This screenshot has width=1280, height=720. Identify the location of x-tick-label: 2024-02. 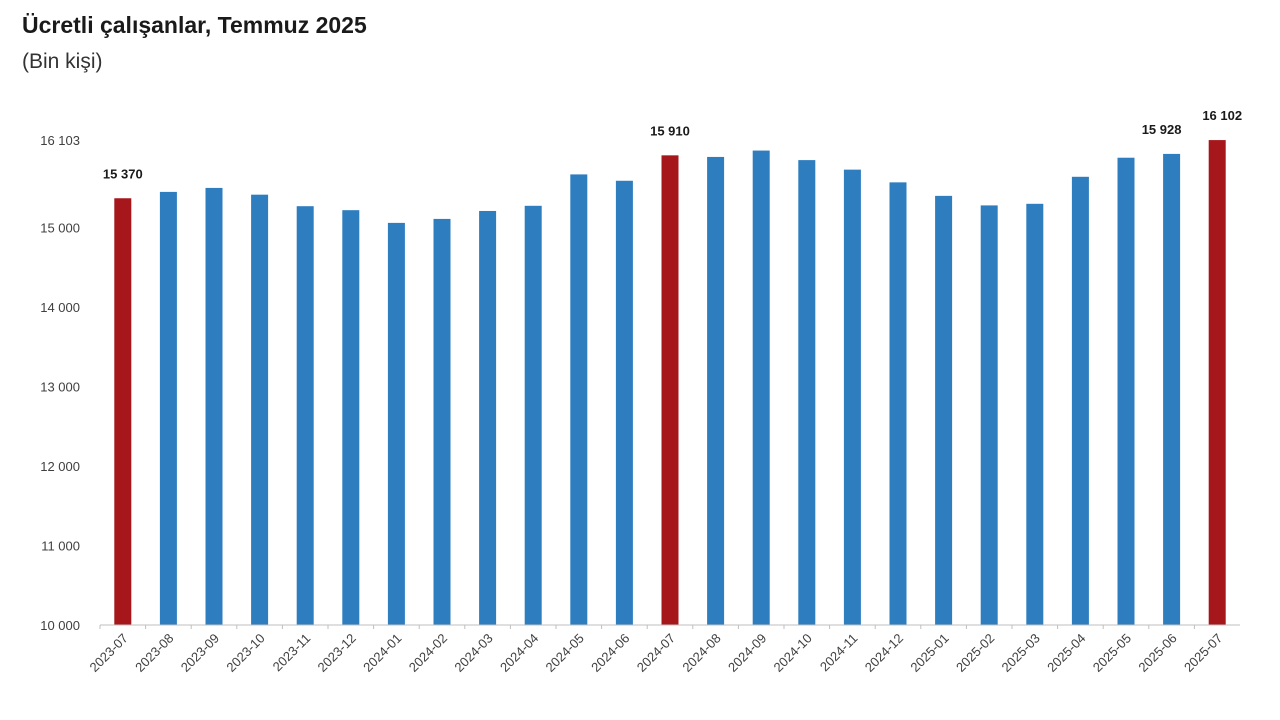
(428, 653).